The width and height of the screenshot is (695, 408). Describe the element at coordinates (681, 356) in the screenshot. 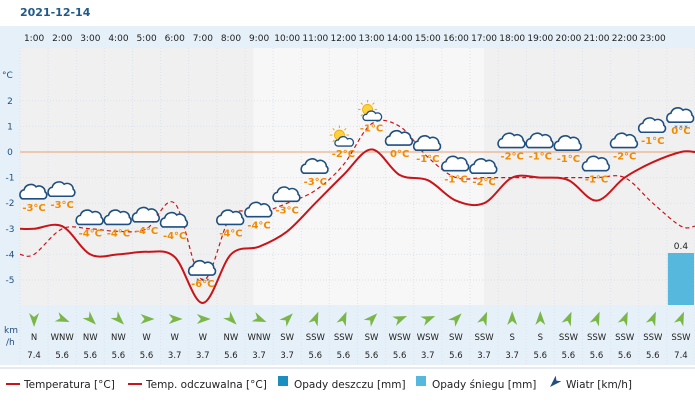

I see `wind-speed: 7.4` at that location.